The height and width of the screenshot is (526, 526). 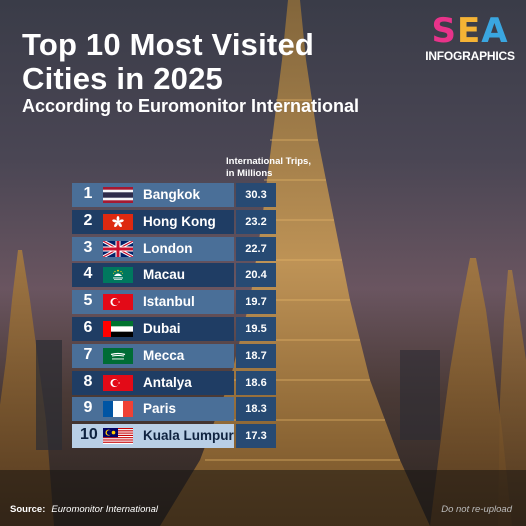 What do you see at coordinates (268, 161) in the screenshot?
I see `column-header-line-1: International Trips,` at bounding box center [268, 161].